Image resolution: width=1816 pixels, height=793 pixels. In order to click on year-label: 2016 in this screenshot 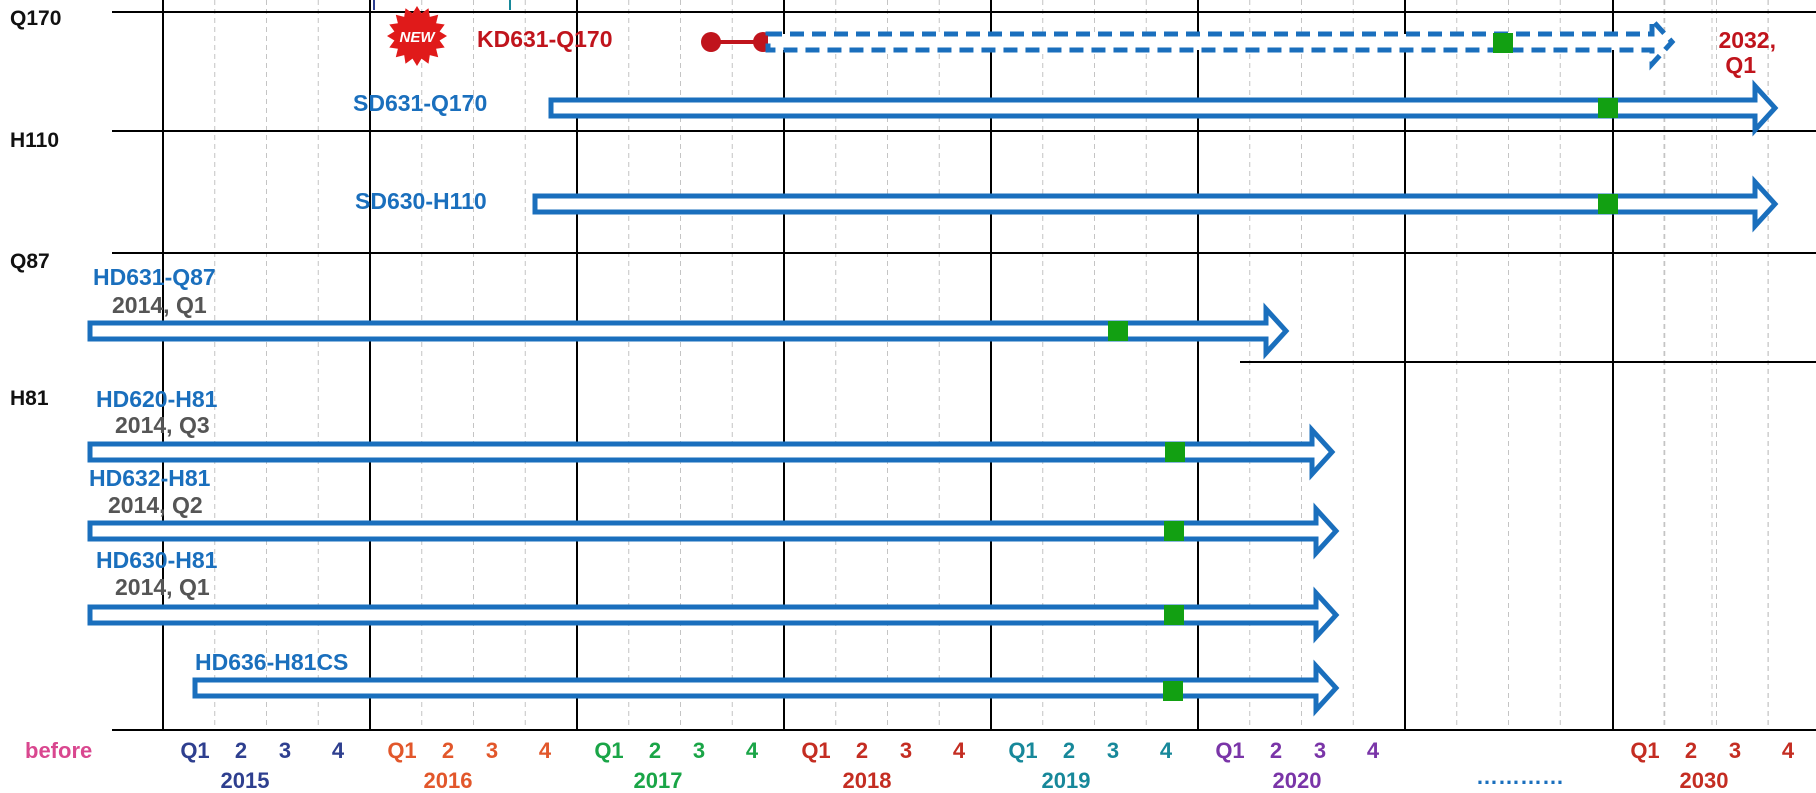, I will do `click(448, 780)`.